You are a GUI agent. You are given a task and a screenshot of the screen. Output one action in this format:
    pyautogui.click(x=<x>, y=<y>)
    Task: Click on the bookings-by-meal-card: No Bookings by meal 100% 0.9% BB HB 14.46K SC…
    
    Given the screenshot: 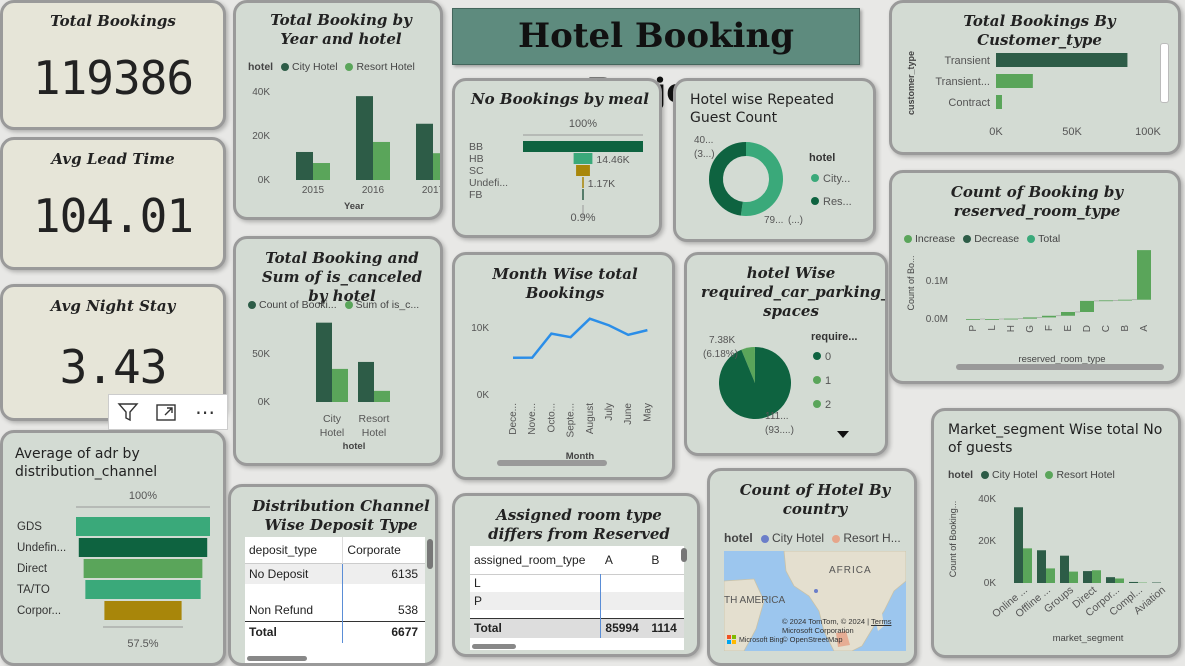 What is the action you would take?
    pyautogui.click(x=557, y=158)
    